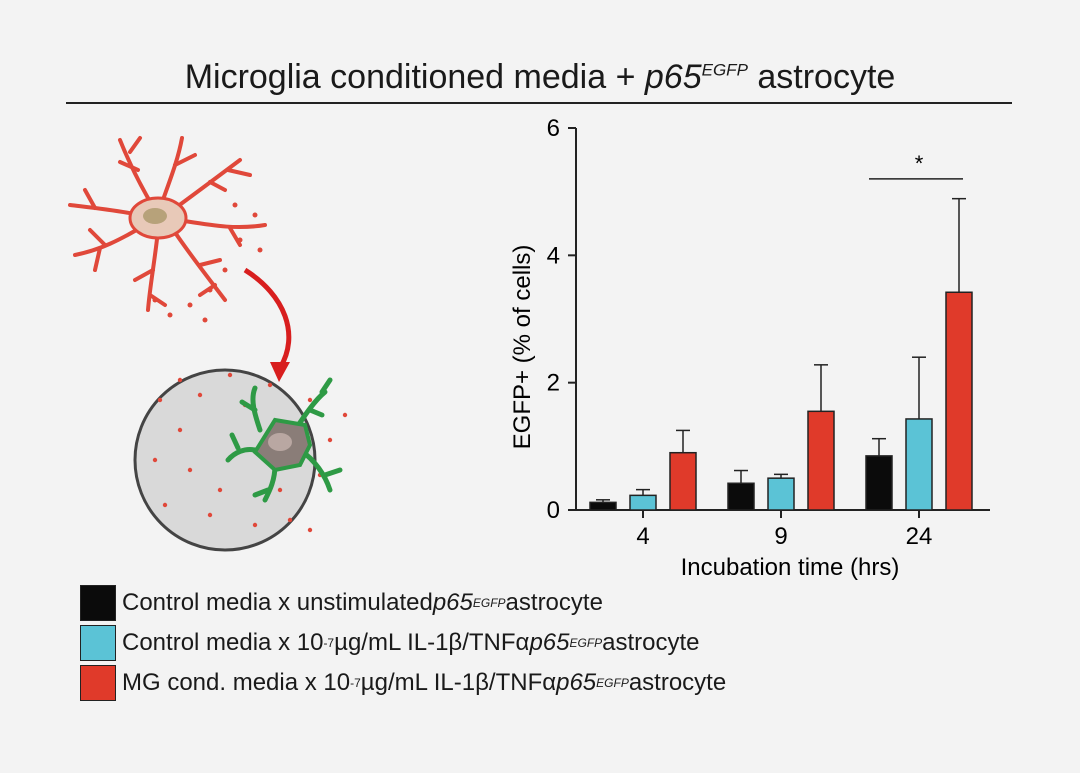  I want to click on astrocyte-cell-icon, so click(284, 440).